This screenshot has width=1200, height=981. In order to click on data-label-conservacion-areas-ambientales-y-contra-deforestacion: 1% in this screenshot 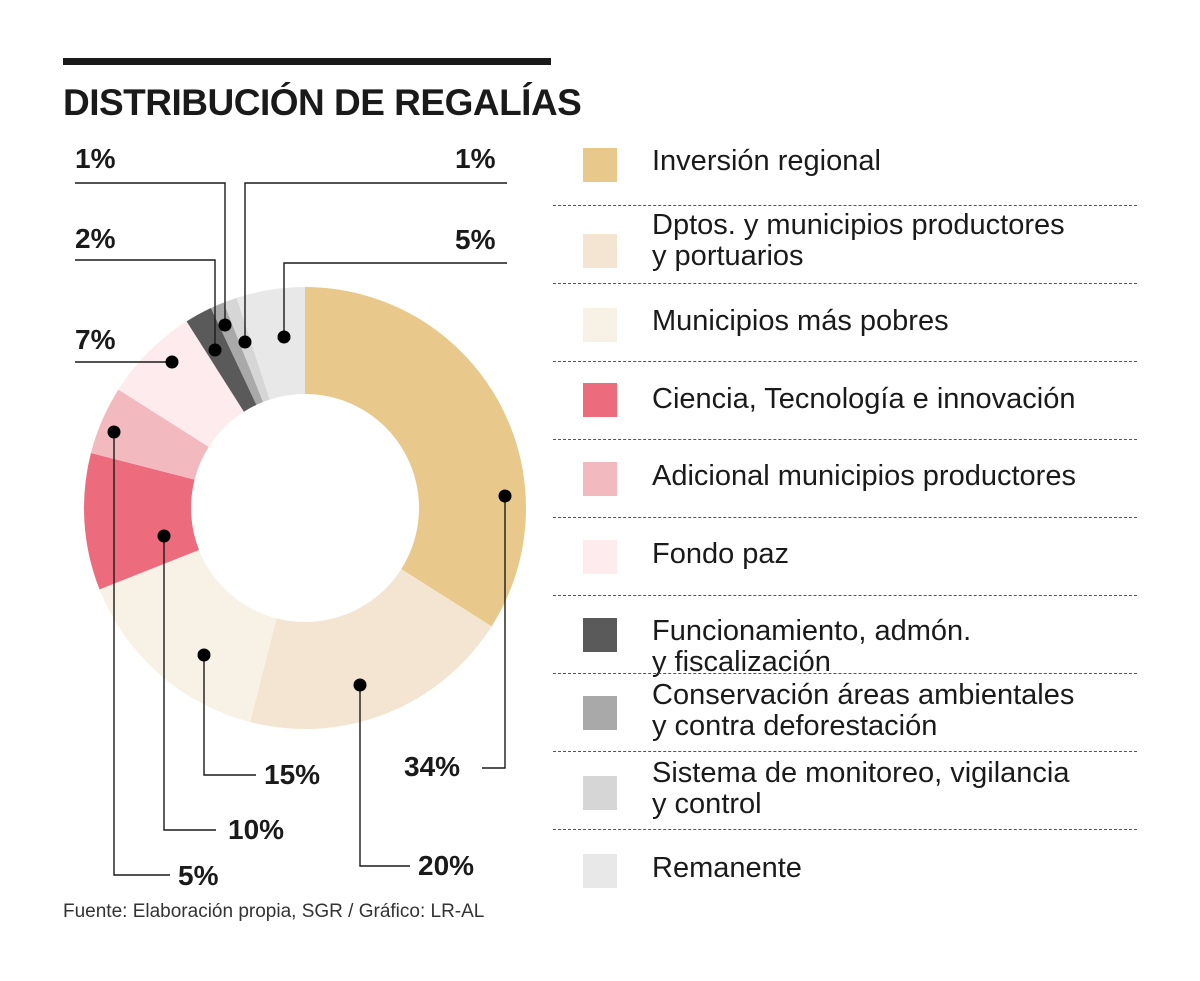, I will do `click(95, 158)`.